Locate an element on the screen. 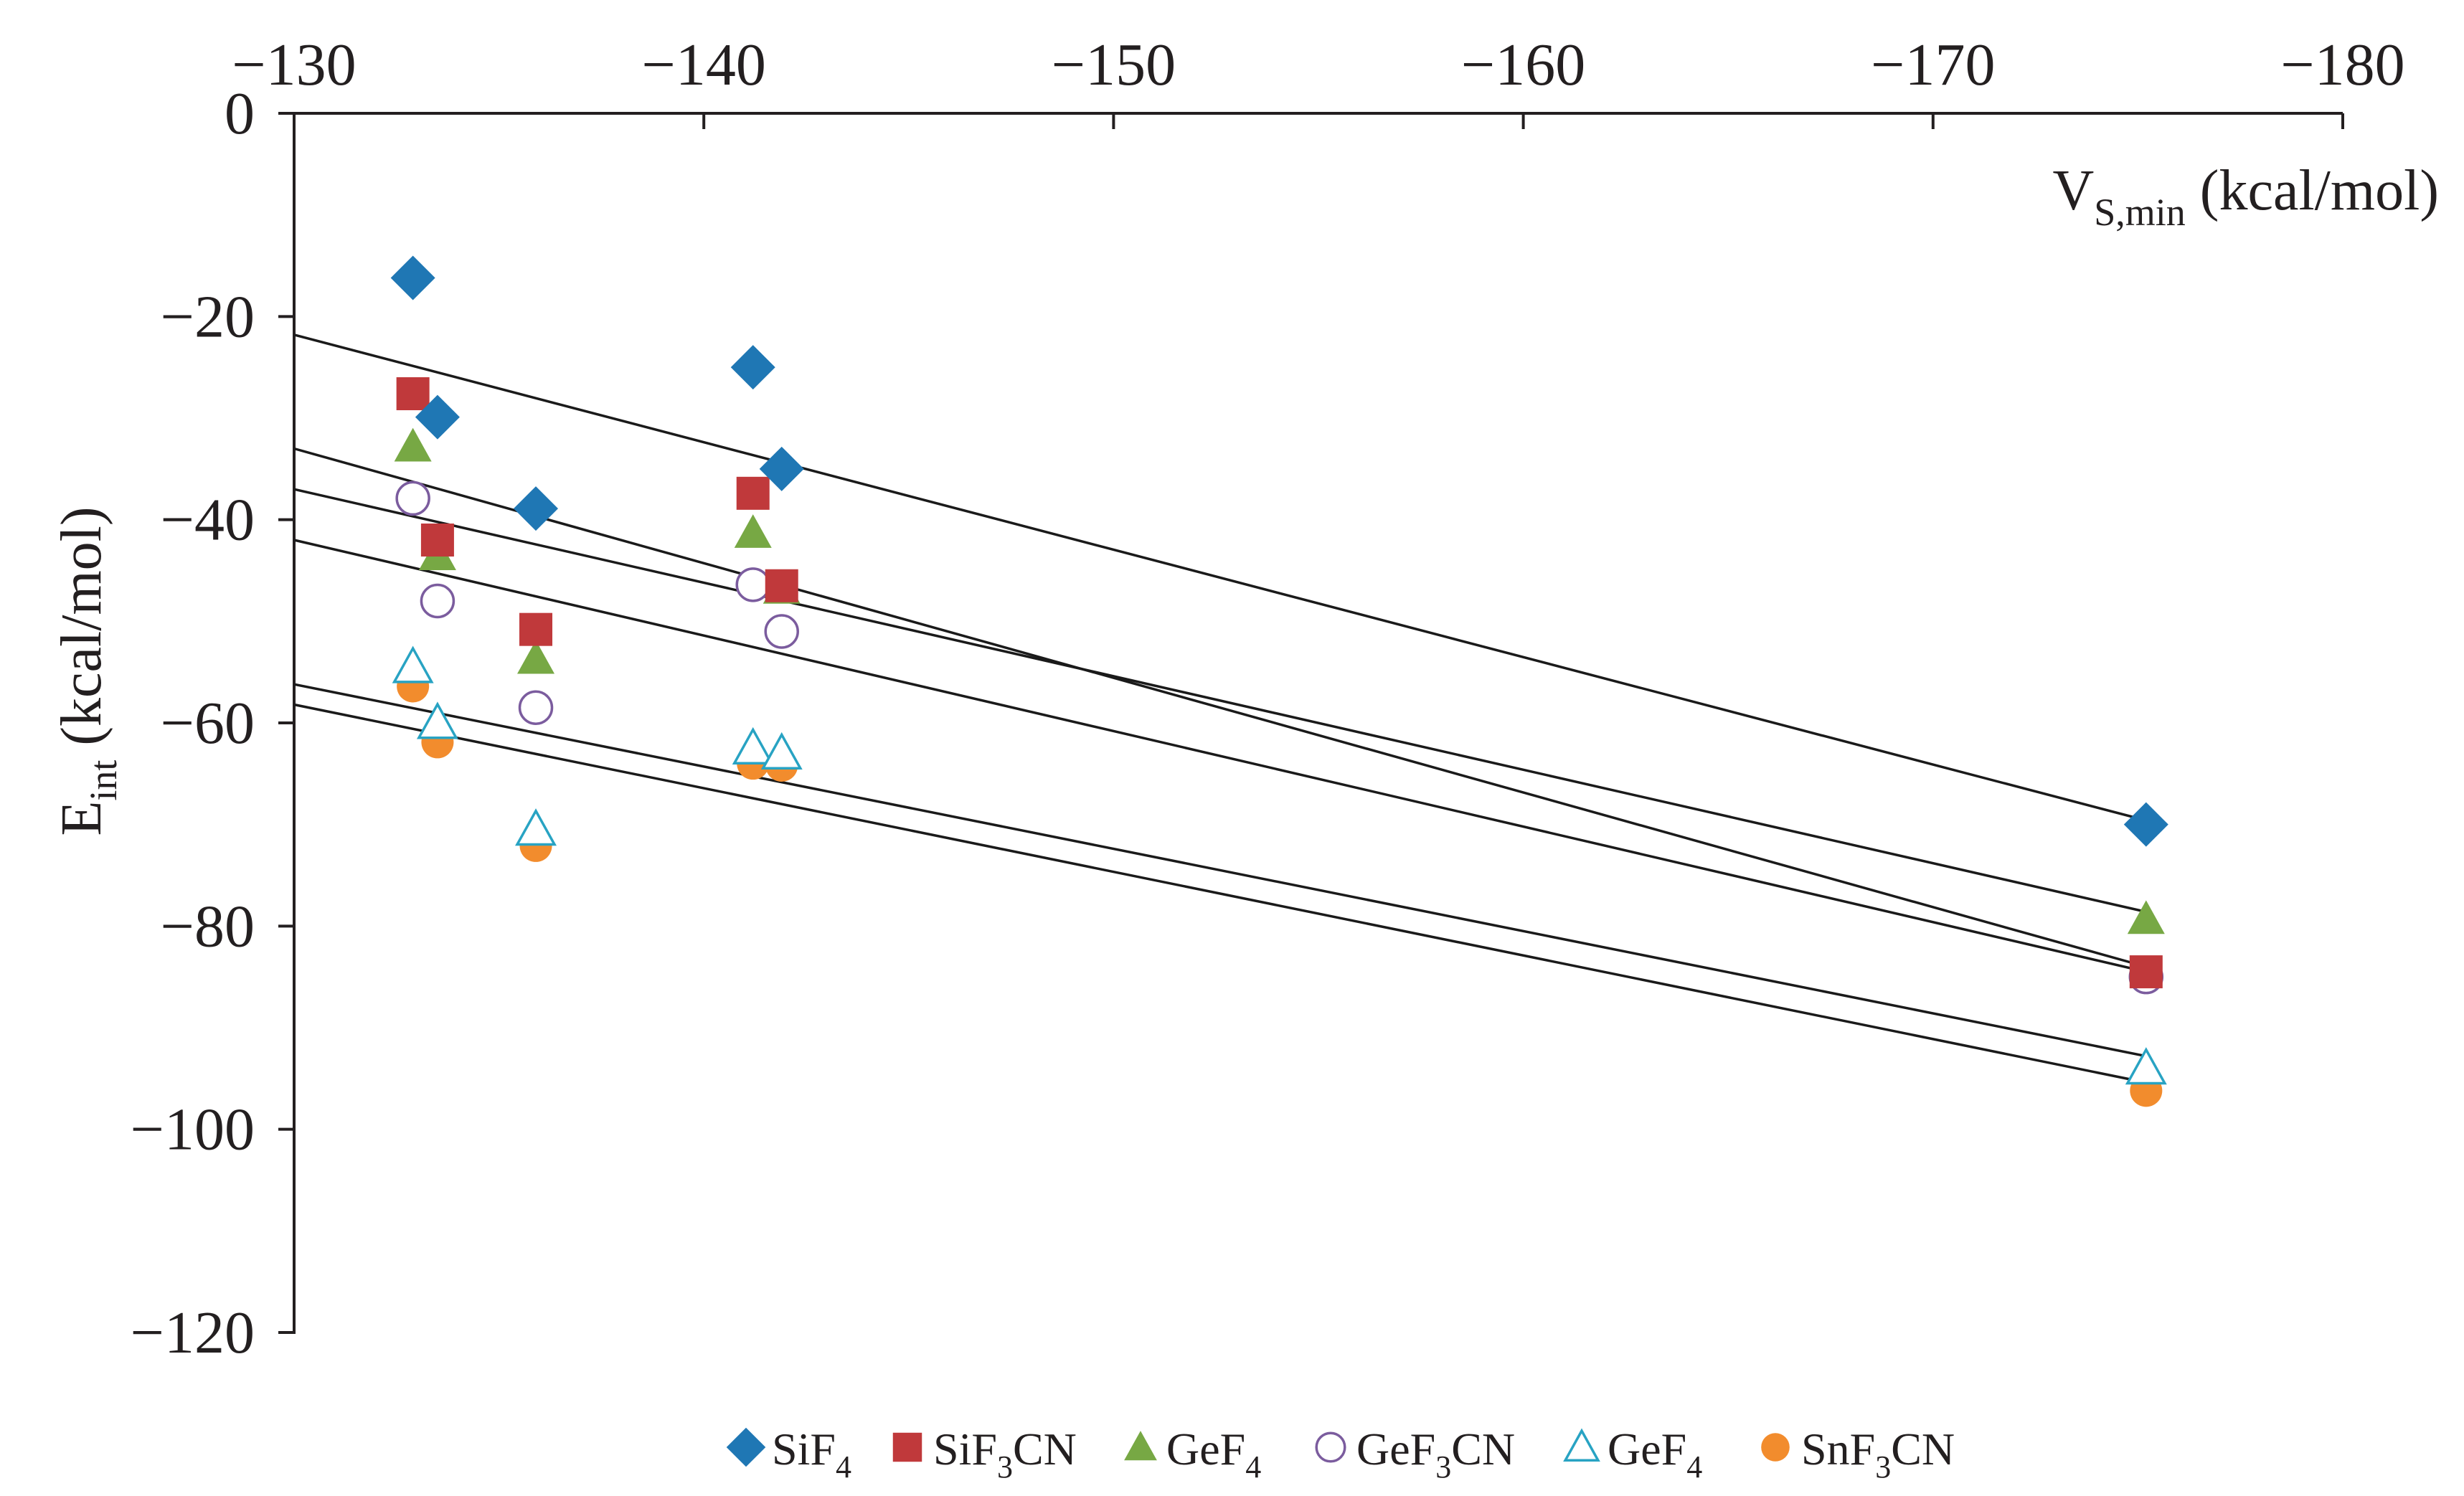 This screenshot has height=1496, width=2464. y-axis-label-subscript: int is located at coordinates (103, 780).